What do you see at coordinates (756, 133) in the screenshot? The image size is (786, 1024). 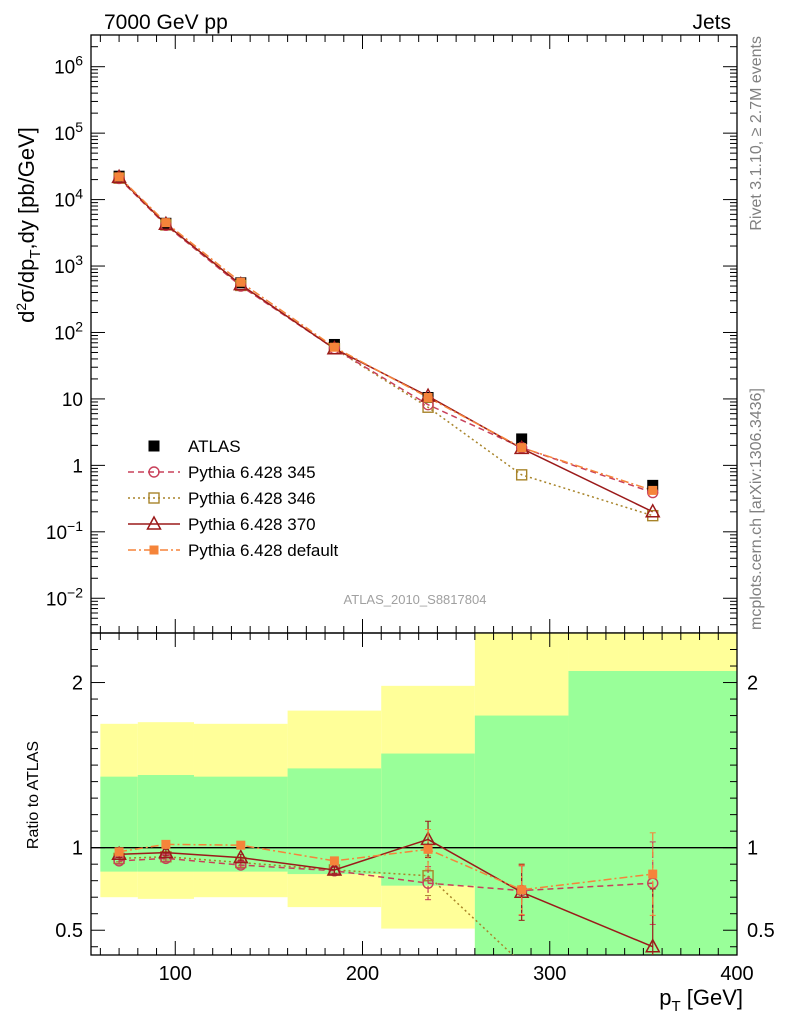 I see `rivet-version-label: Rivet 3.1.10, ≥ 2.7M events` at bounding box center [756, 133].